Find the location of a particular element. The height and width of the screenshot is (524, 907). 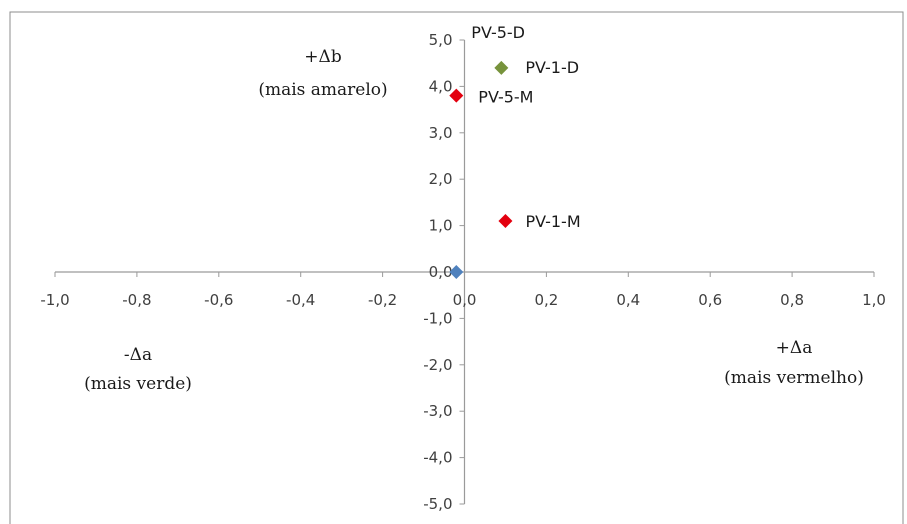

right-quadrant-label-line1: +Δa is located at coordinates (794, 348).